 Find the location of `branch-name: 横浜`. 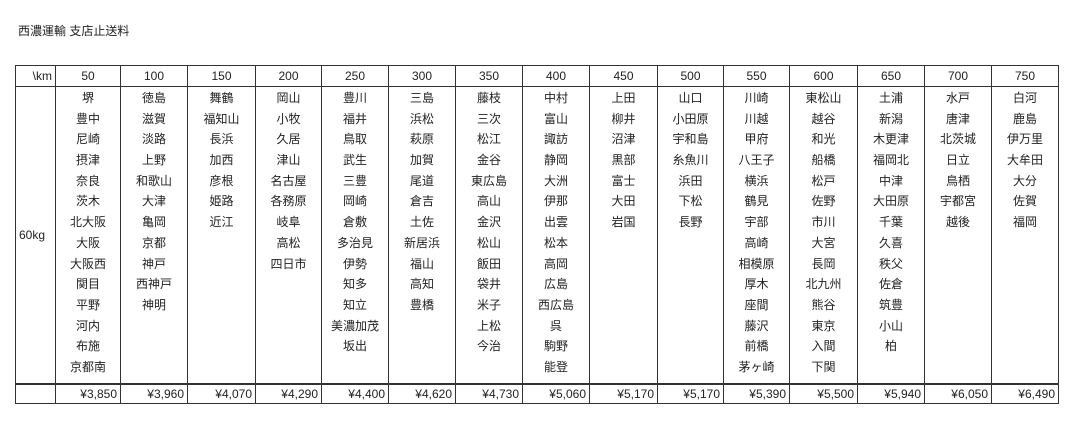

branch-name: 横浜 is located at coordinates (756, 180).